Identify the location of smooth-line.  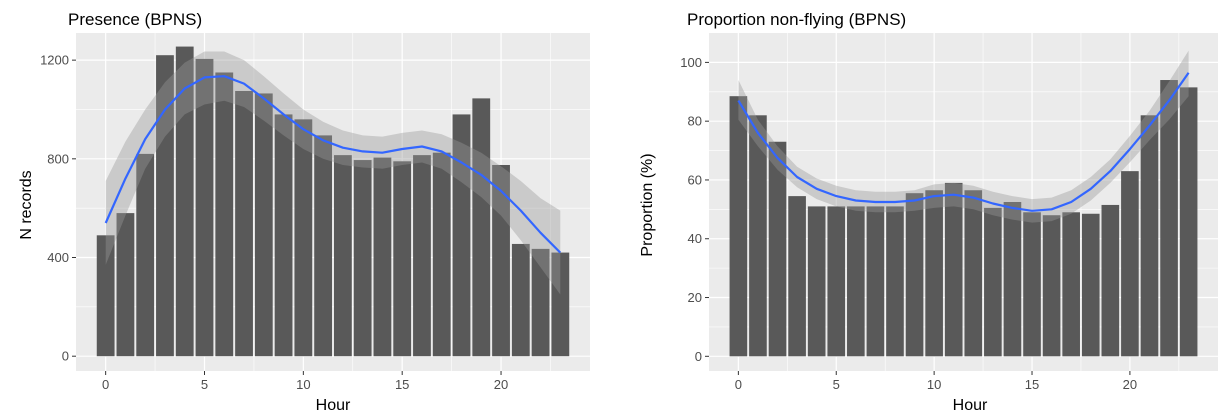
(963, 142).